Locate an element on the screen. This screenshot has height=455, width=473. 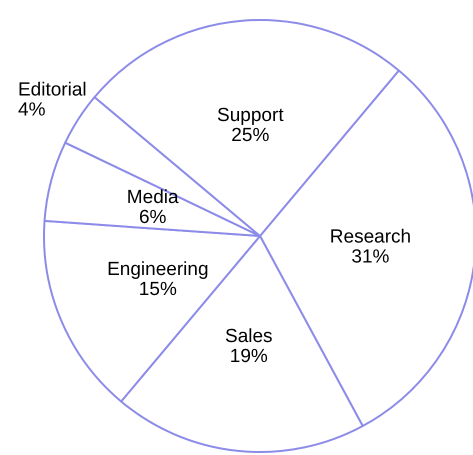
slice-label: Engineering is located at coordinates (158, 269).